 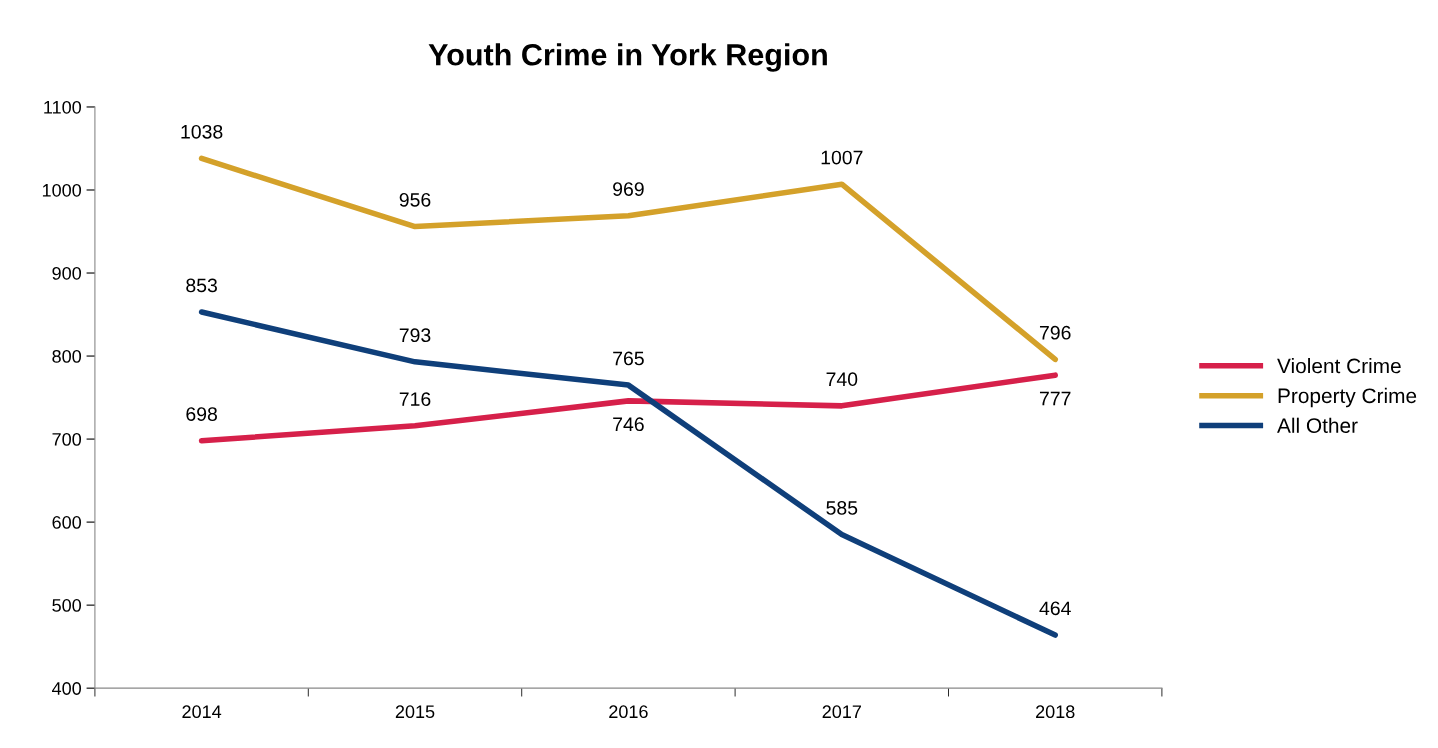 I want to click on x-tick-label: 2015, so click(x=415, y=712).